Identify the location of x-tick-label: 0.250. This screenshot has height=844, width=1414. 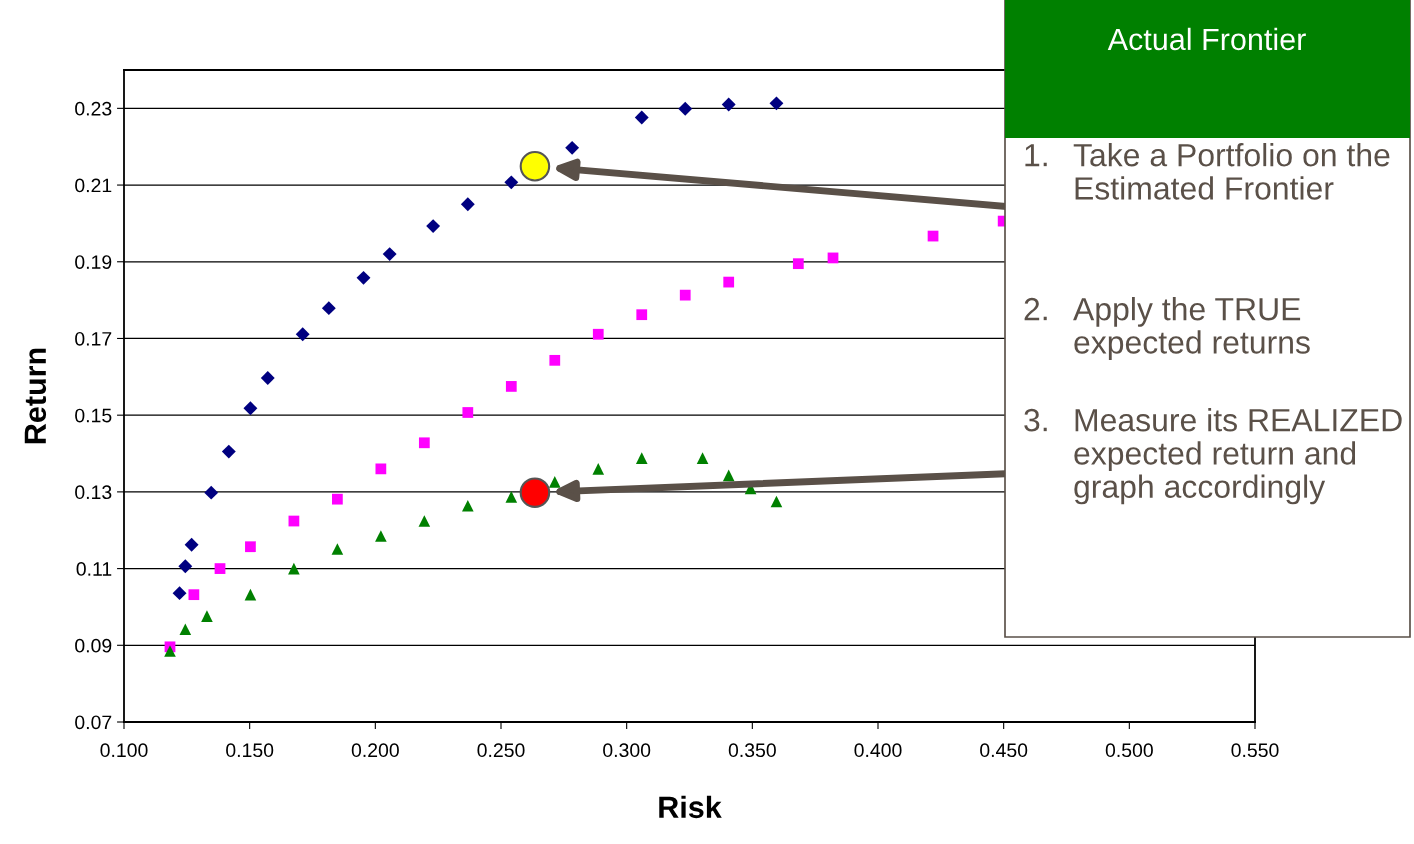
(501, 750).